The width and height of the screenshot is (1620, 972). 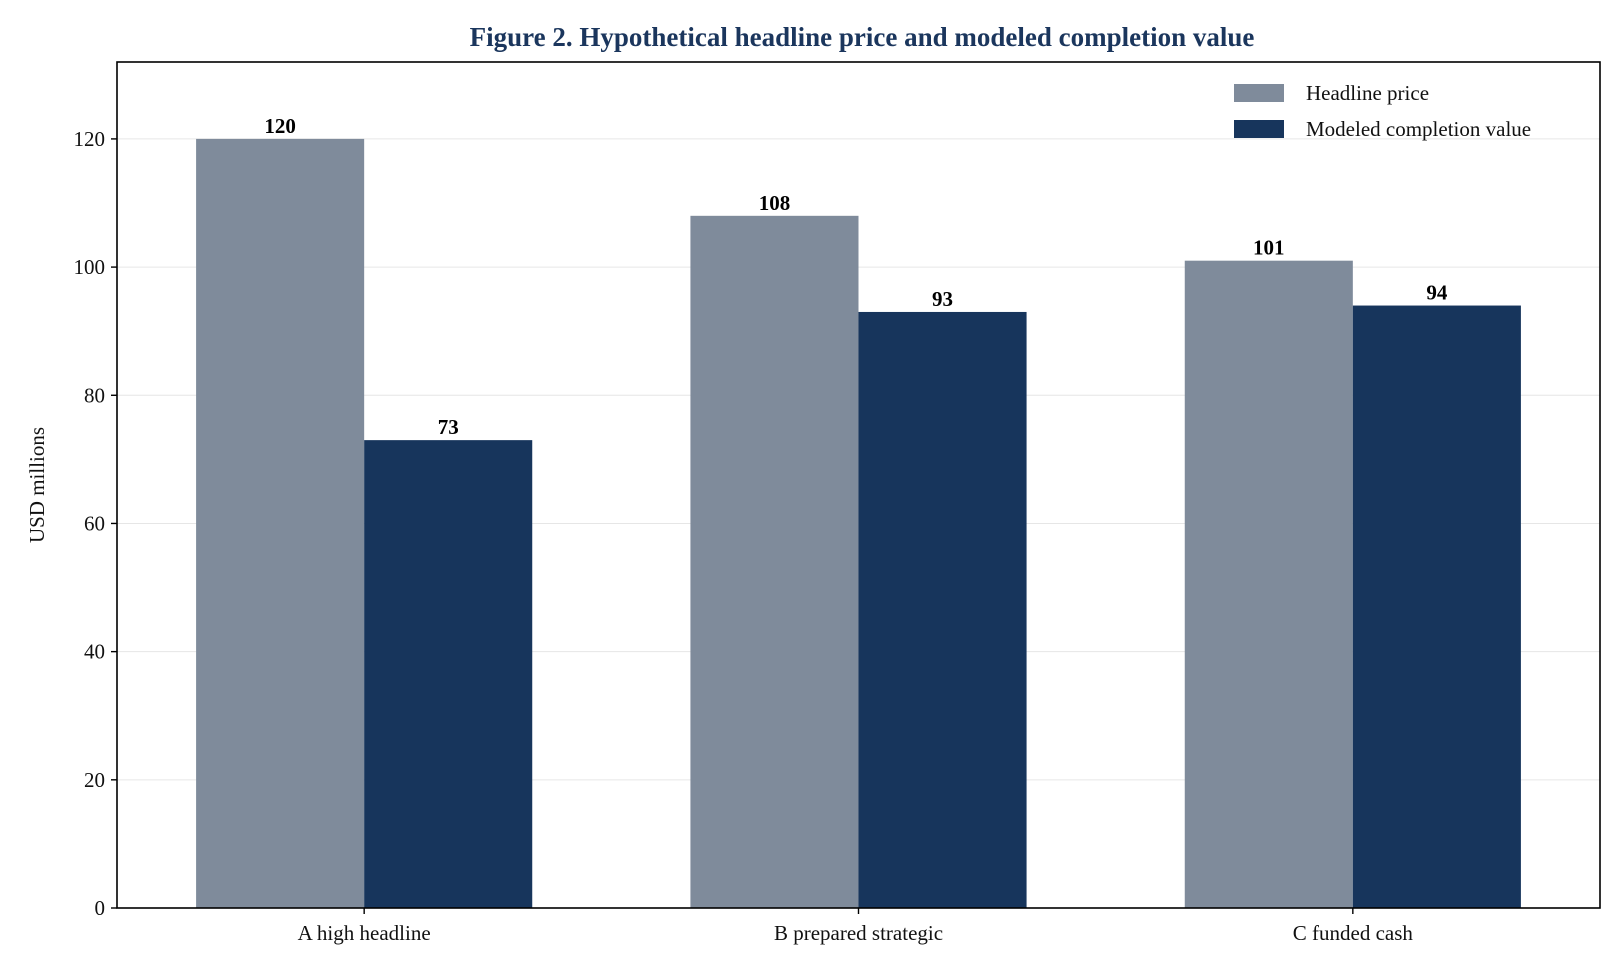 I want to click on y-axis-ticks: 0 20 40 60 80 100 120, so click(x=95, y=523).